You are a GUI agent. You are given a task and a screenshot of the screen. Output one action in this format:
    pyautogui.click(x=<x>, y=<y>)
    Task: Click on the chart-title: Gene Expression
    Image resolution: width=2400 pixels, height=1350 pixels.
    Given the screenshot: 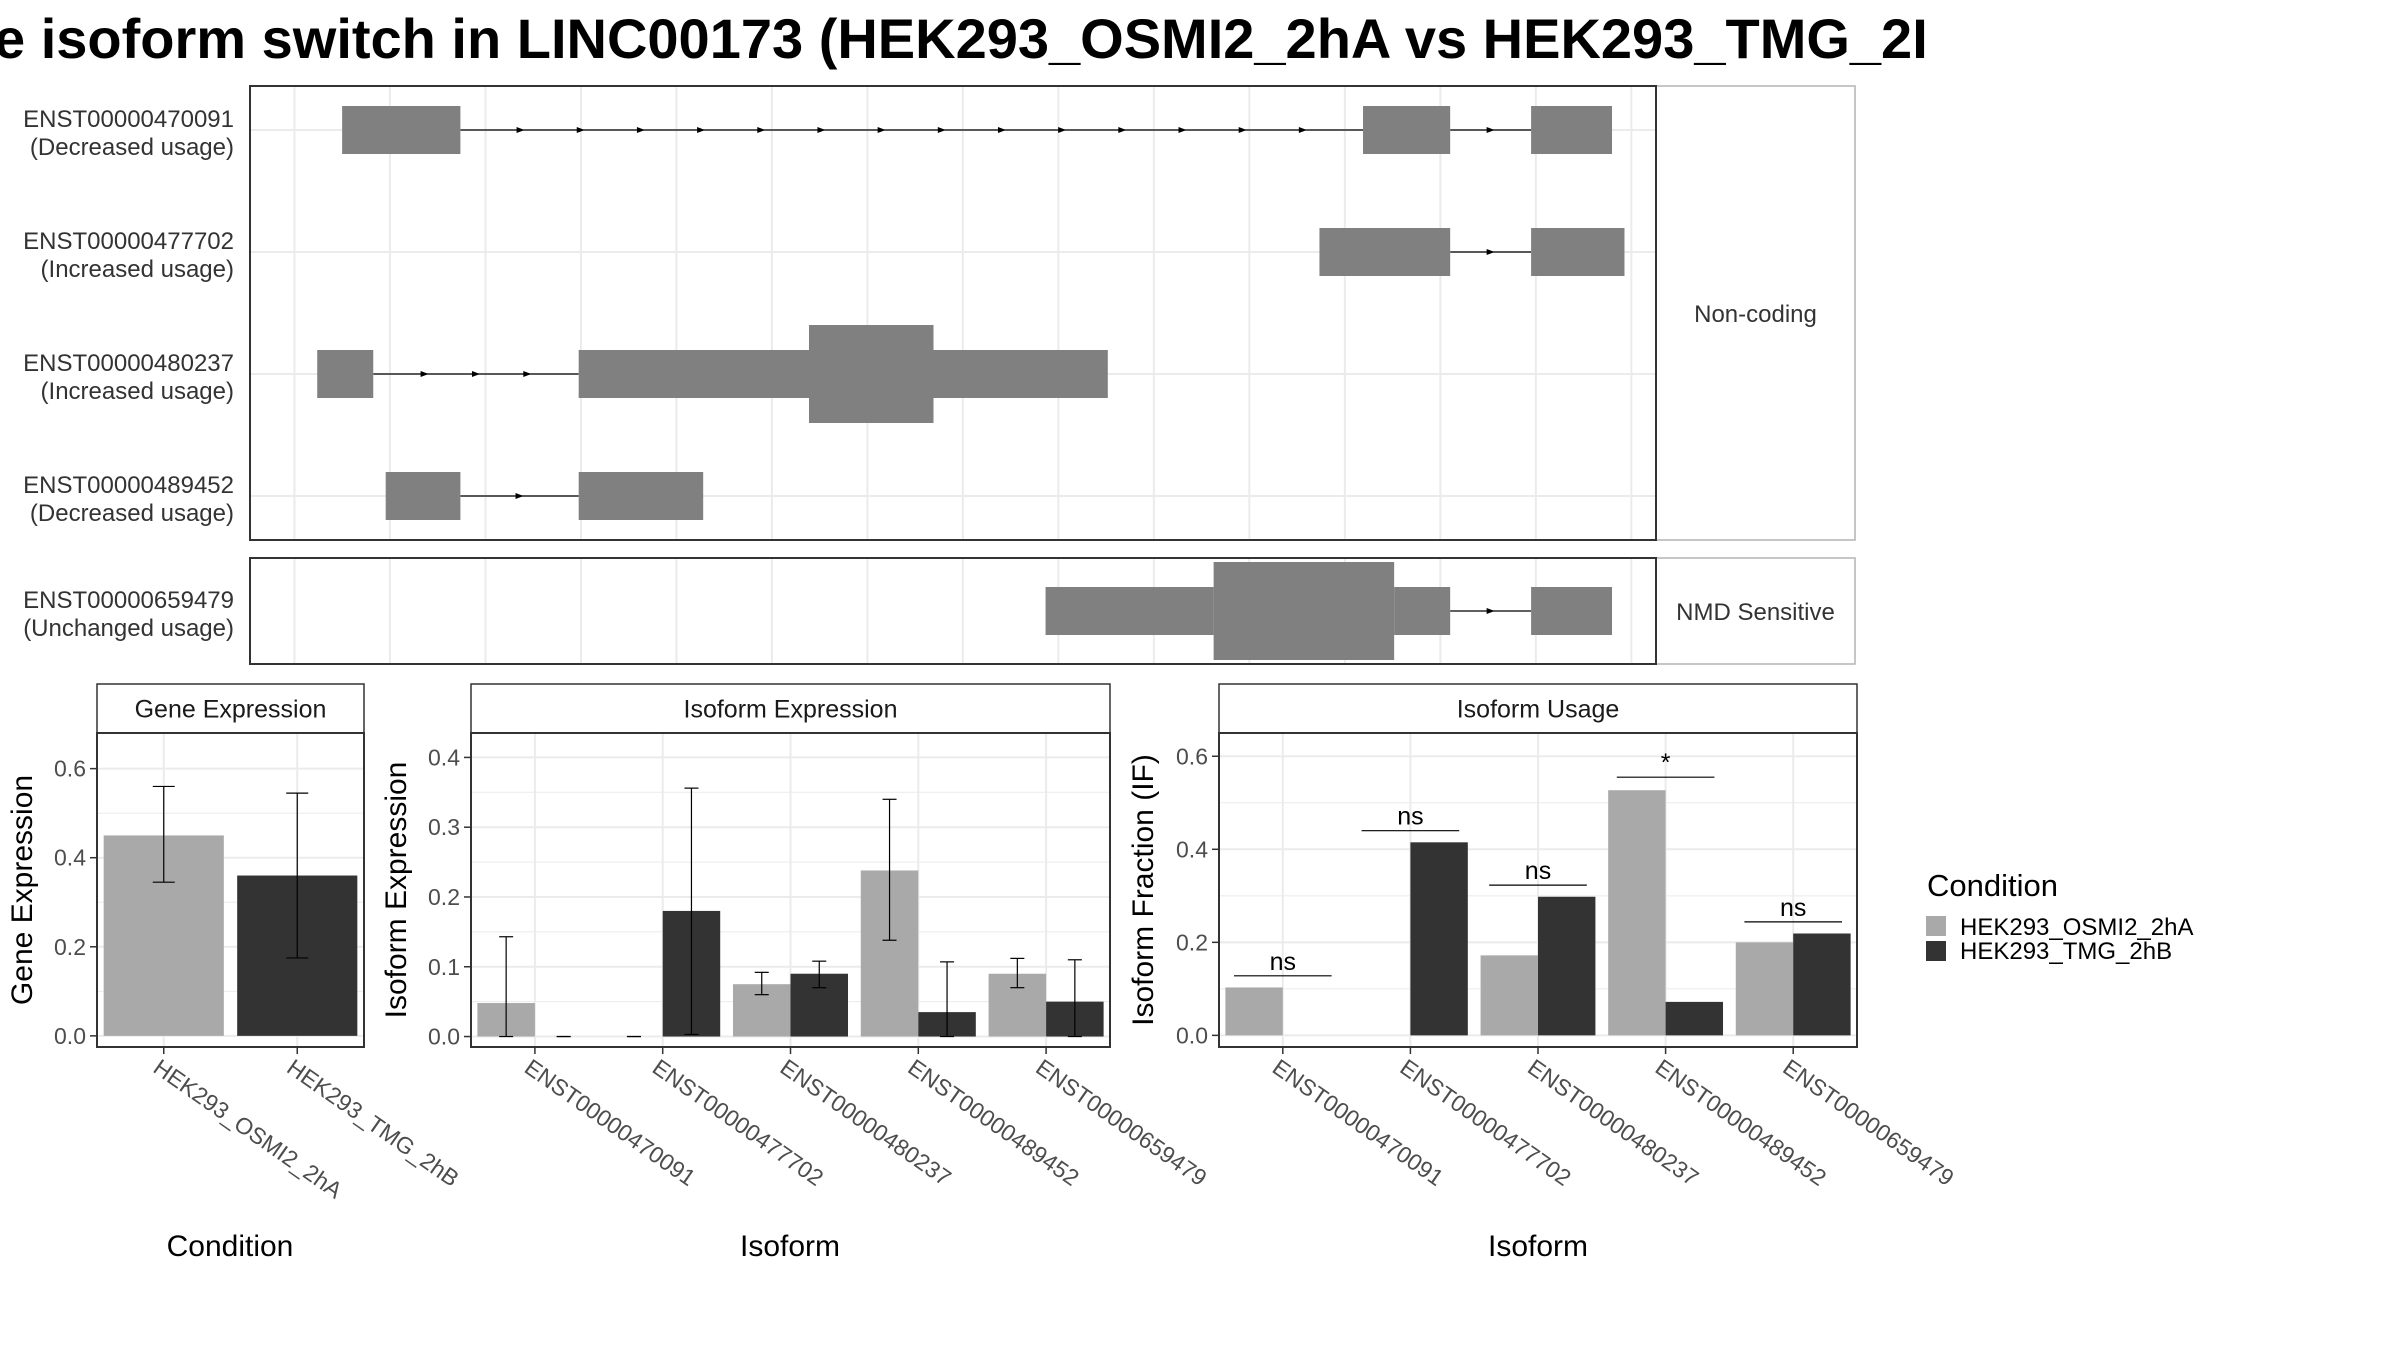 What is the action you would take?
    pyautogui.click(x=231, y=710)
    